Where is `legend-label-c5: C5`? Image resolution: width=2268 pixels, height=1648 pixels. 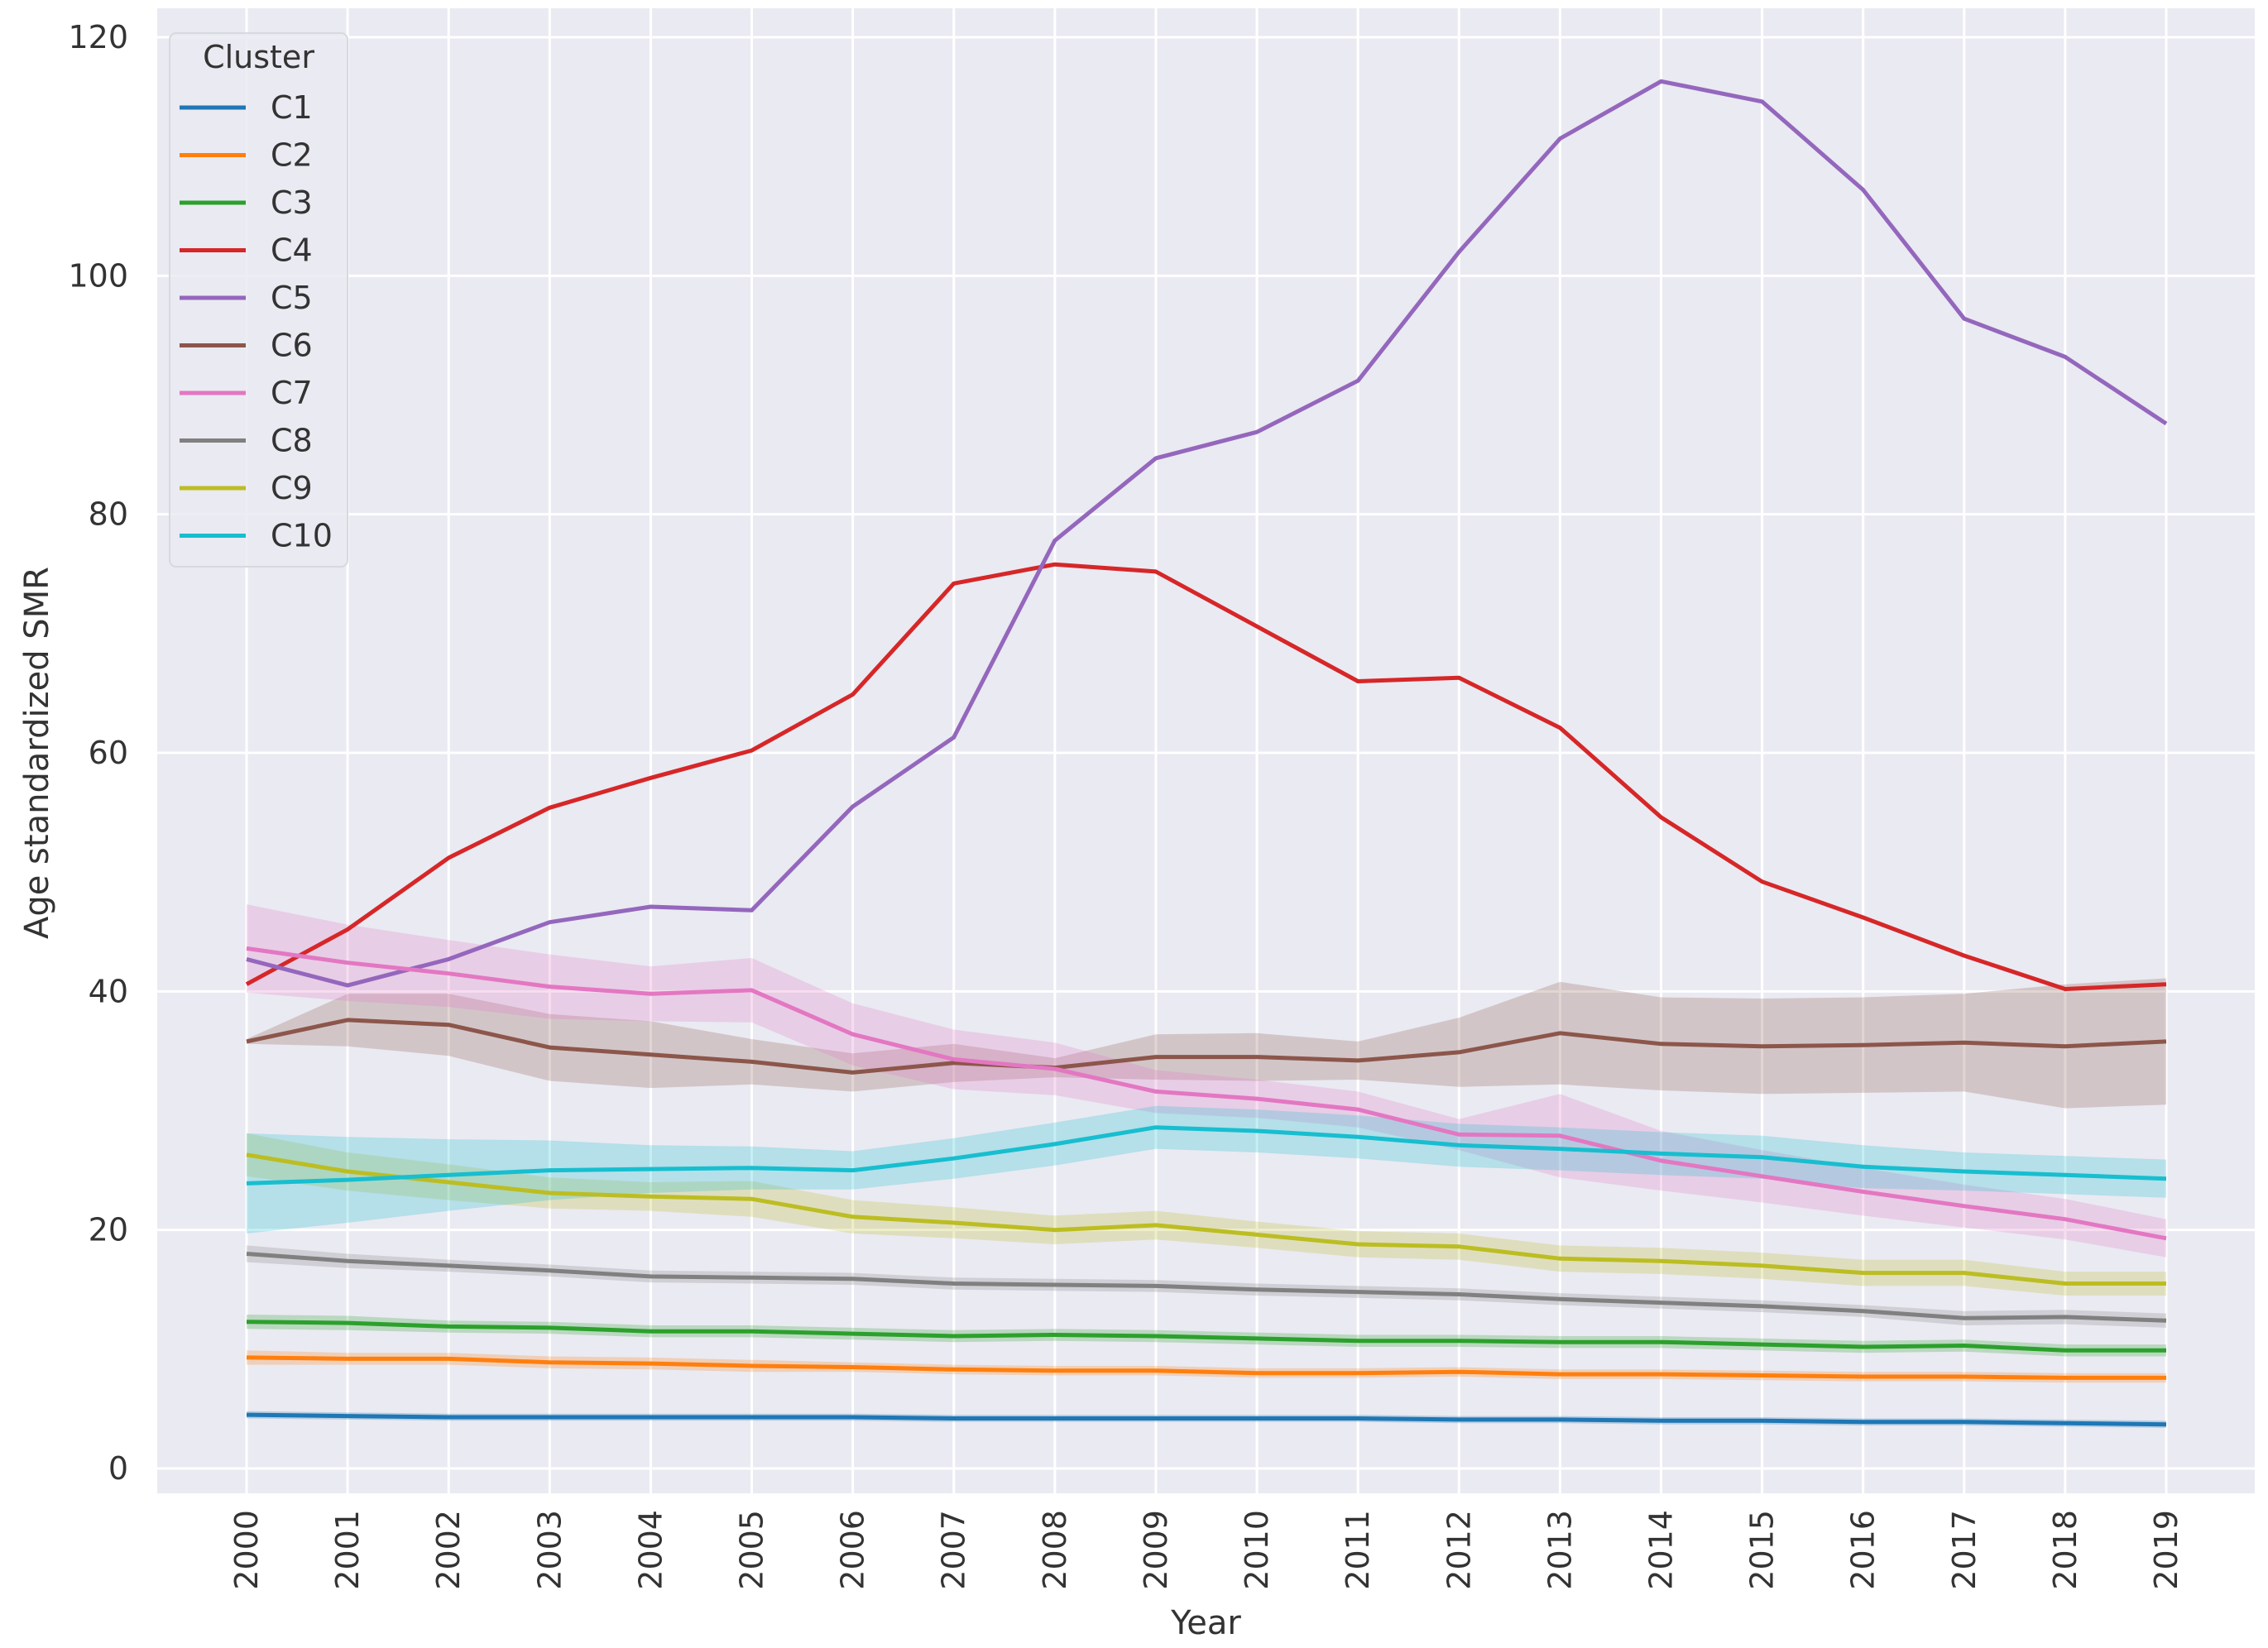 legend-label-c5: C5 is located at coordinates (292, 298).